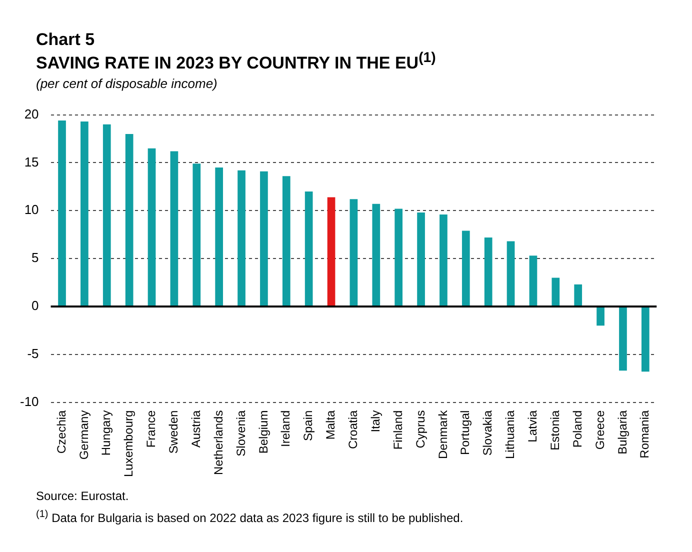 This screenshot has height=552, width=692. Describe the element at coordinates (35, 257) in the screenshot. I see `y-tick-label: 5` at that location.